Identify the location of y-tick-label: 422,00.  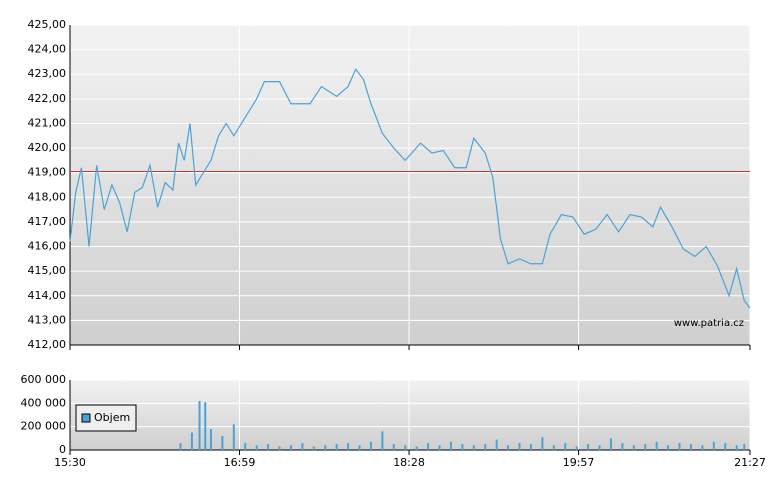
(47, 98).